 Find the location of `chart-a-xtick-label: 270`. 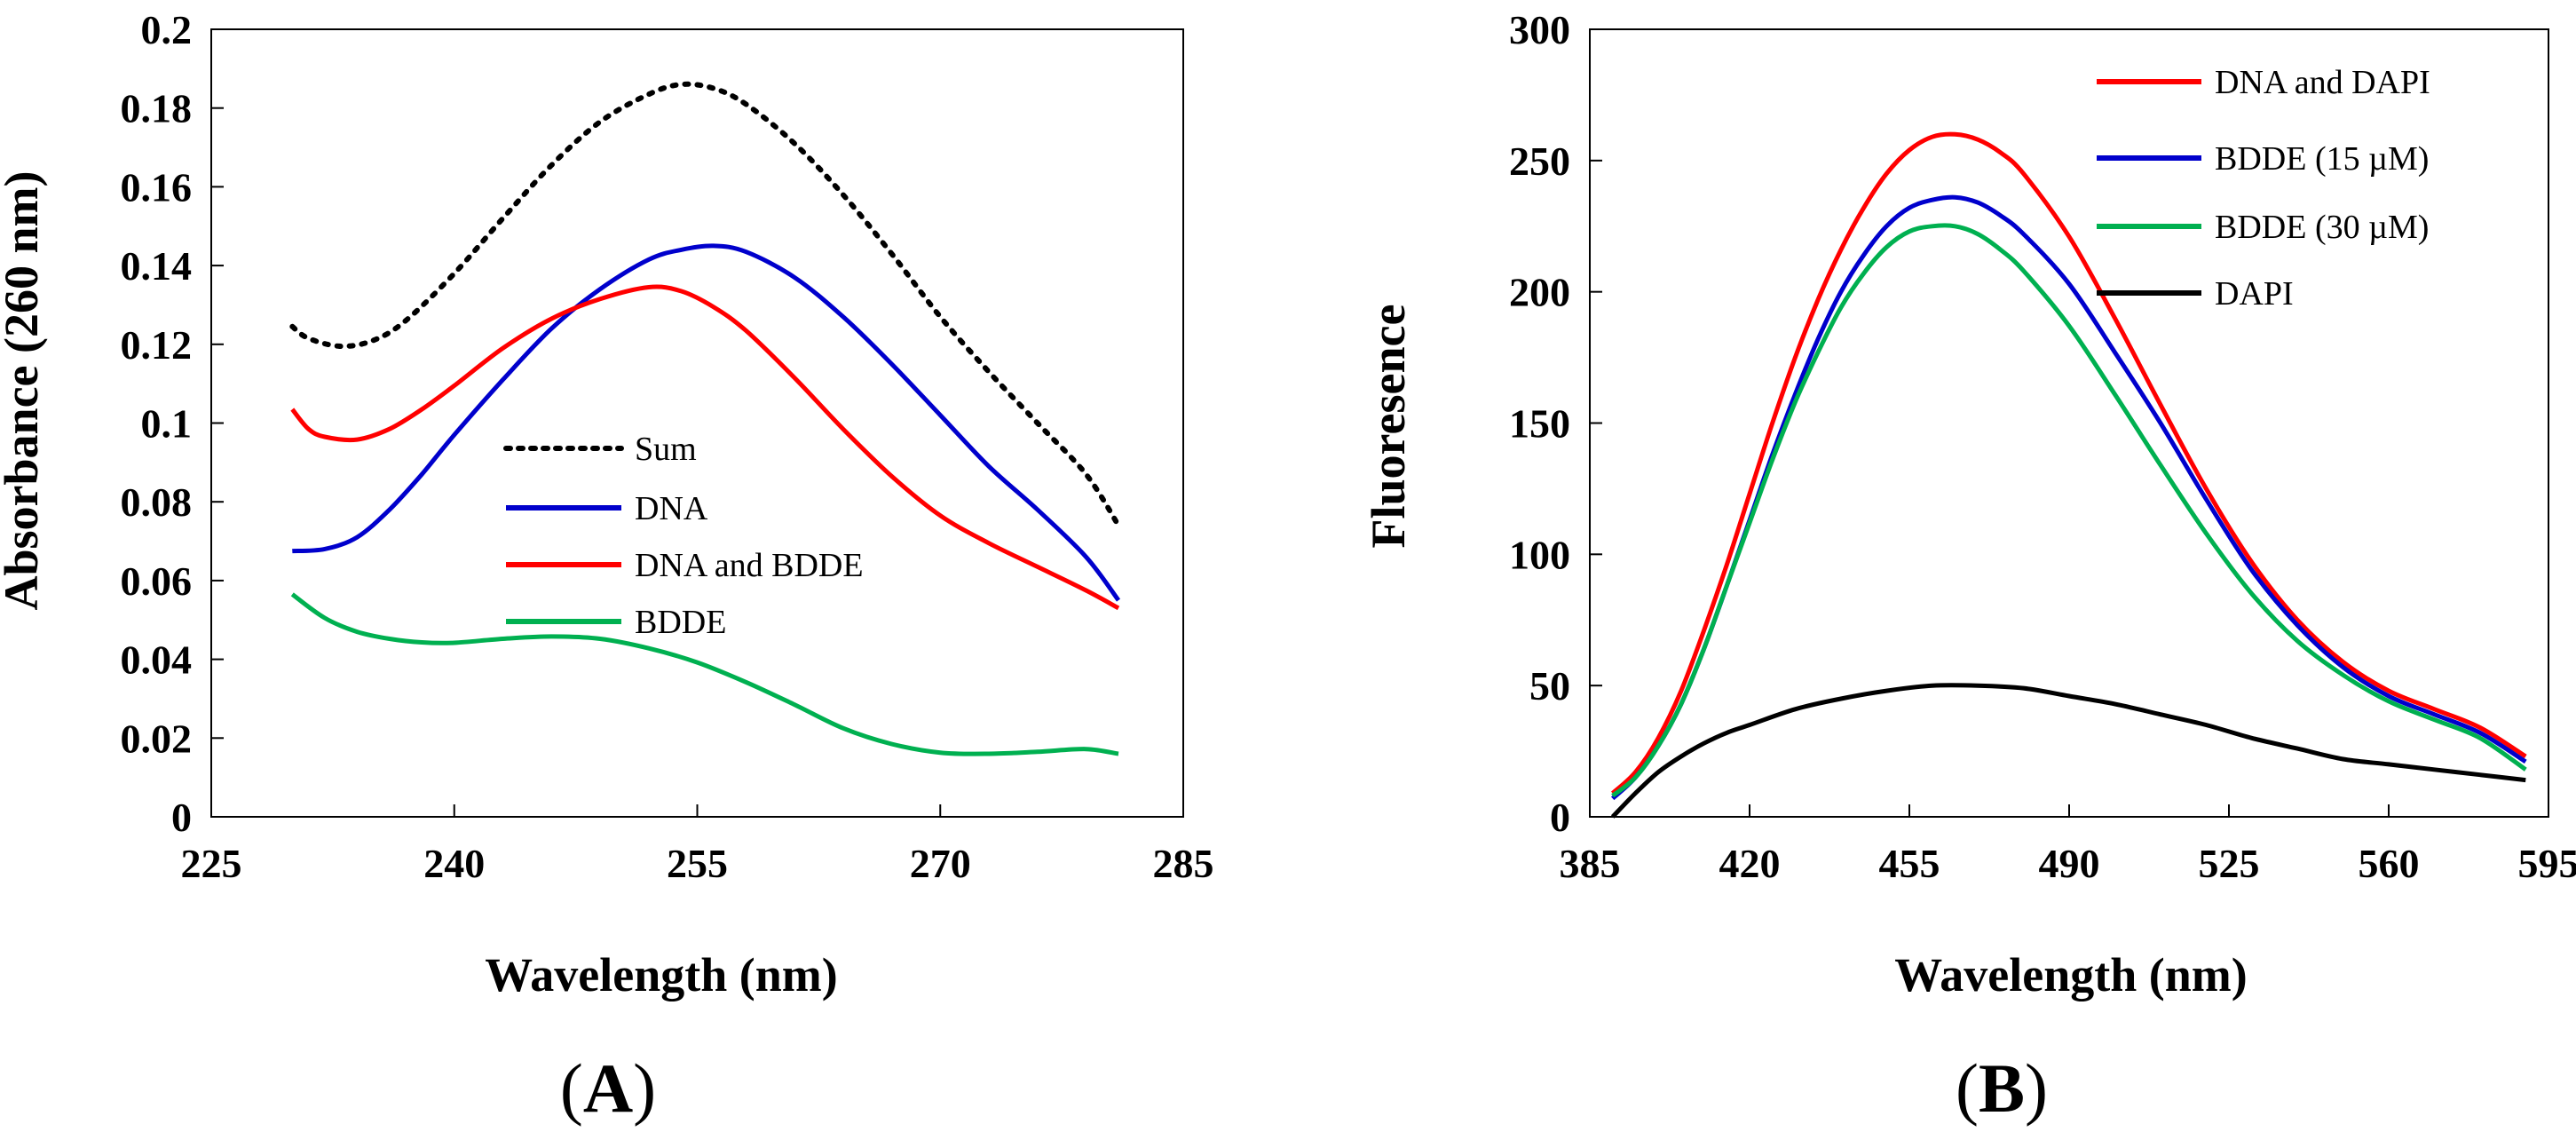

chart-a-xtick-label: 270 is located at coordinates (940, 863).